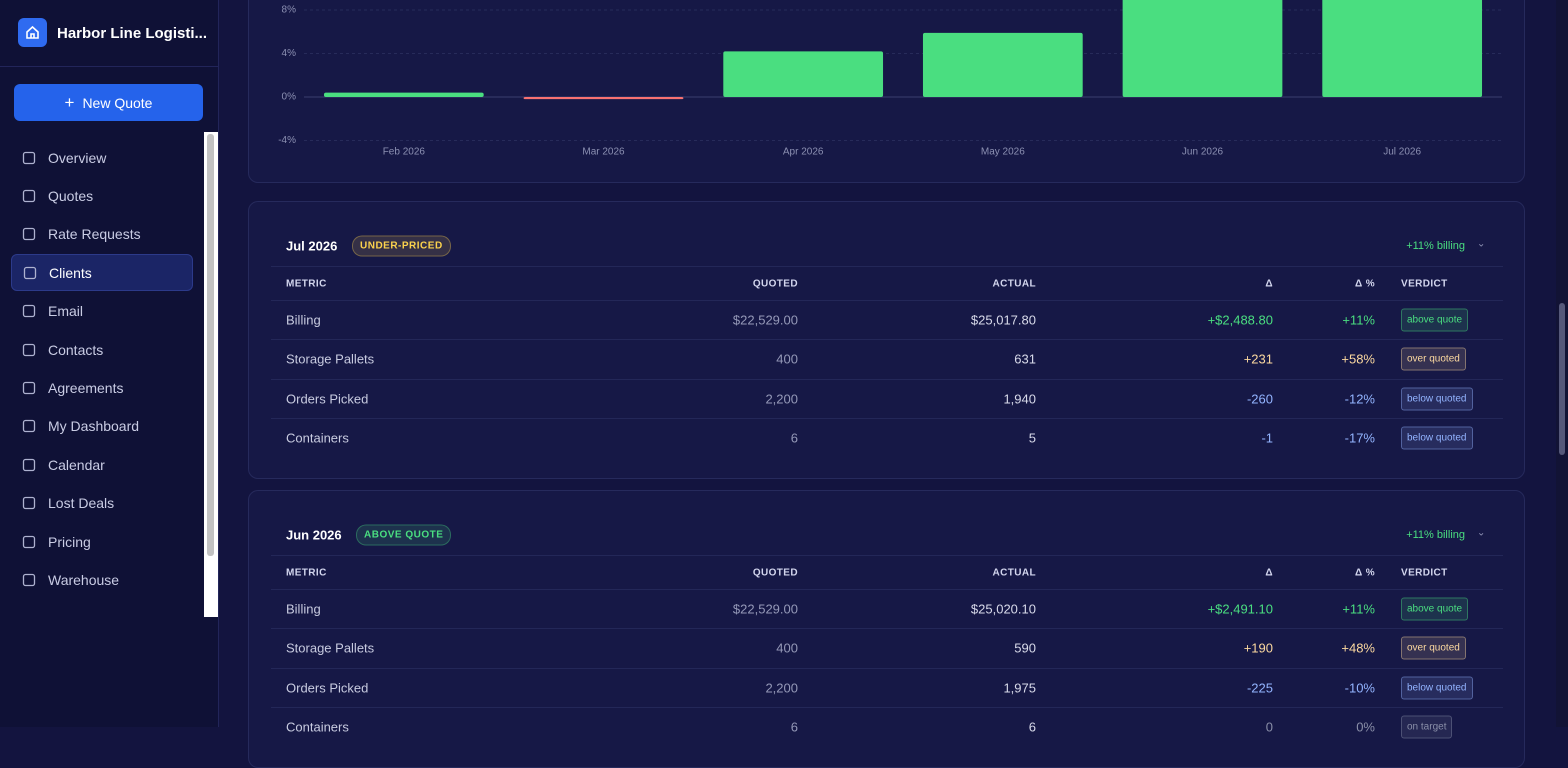 This screenshot has width=1568, height=768. Describe the element at coordinates (210, 345) in the screenshot. I see `scroll-thumb` at that location.